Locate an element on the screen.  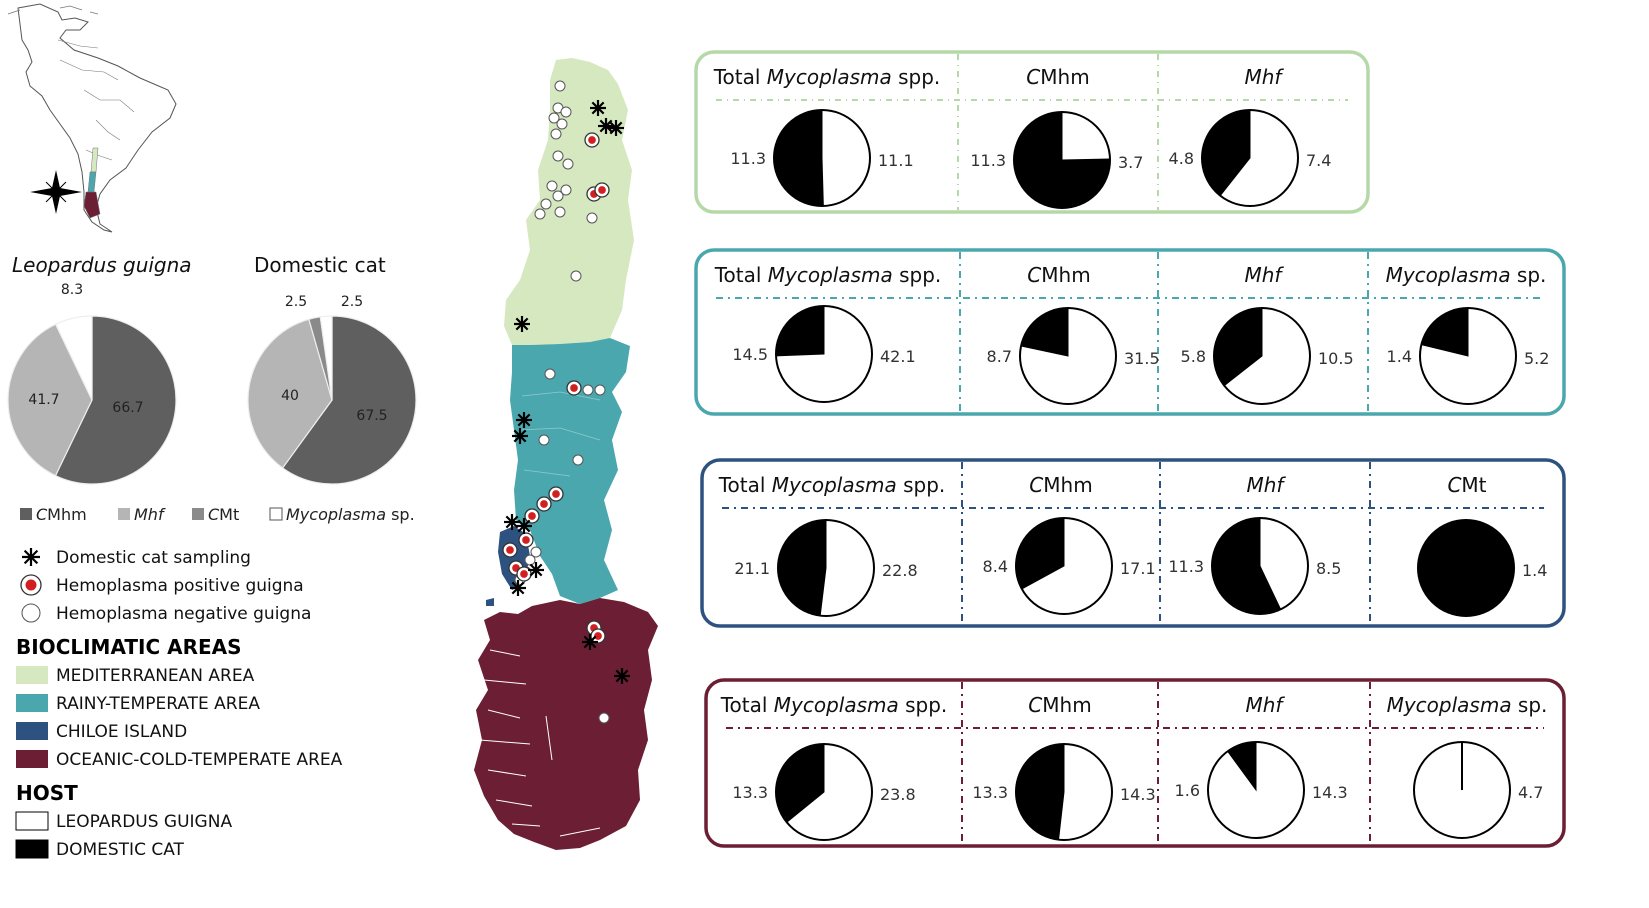
pie-right-value: 10.5 is located at coordinates (1336, 358).